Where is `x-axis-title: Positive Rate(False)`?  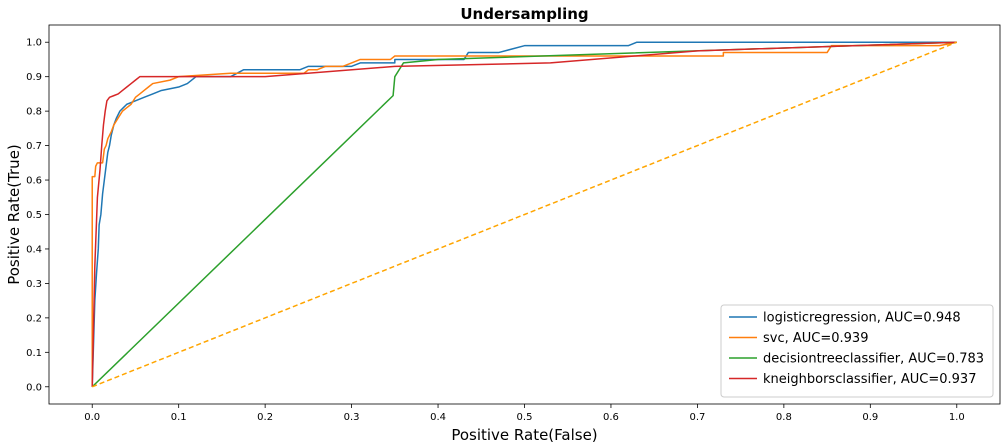 x-axis-title: Positive Rate(False) is located at coordinates (524, 435).